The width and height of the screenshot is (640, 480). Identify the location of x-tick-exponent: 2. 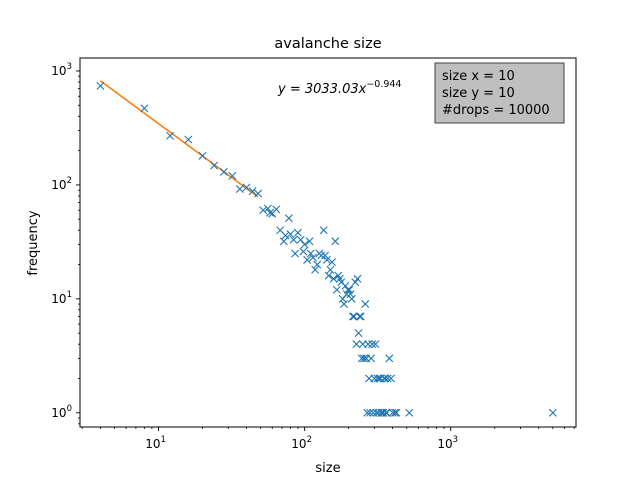
(309, 440).